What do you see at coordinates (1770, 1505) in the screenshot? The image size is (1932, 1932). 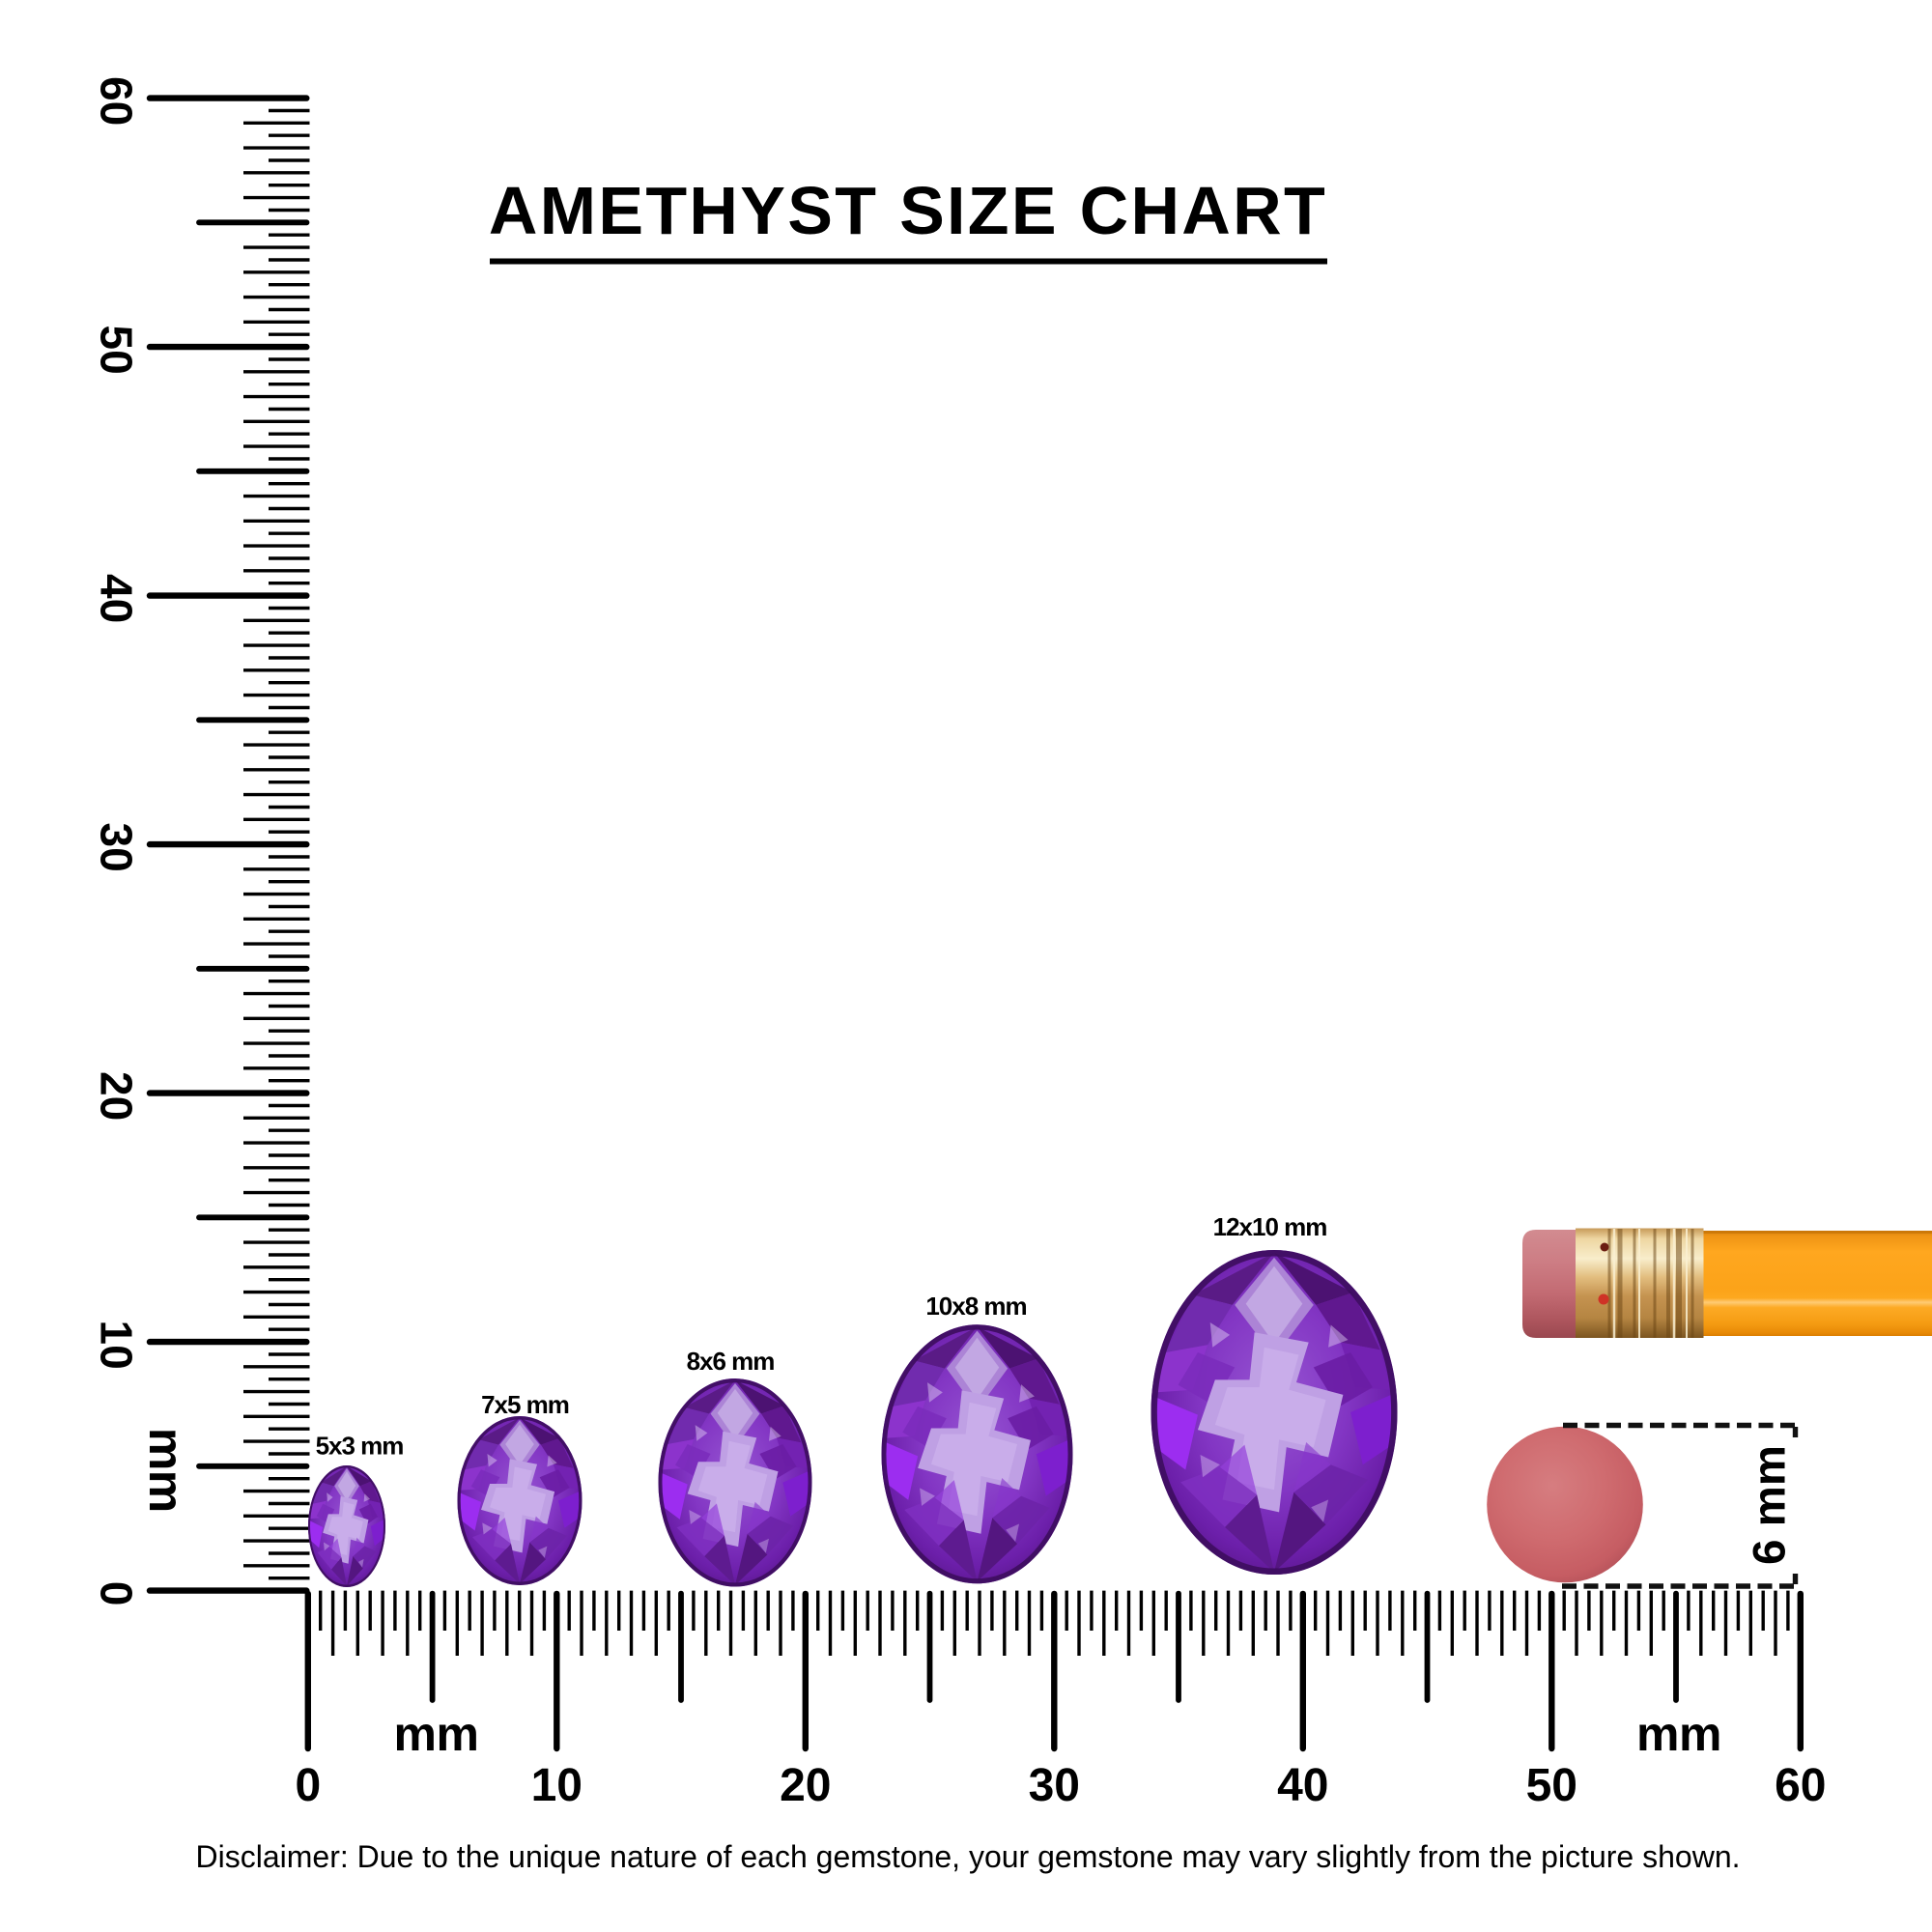 I see `svg-text: 6 mm` at bounding box center [1770, 1505].